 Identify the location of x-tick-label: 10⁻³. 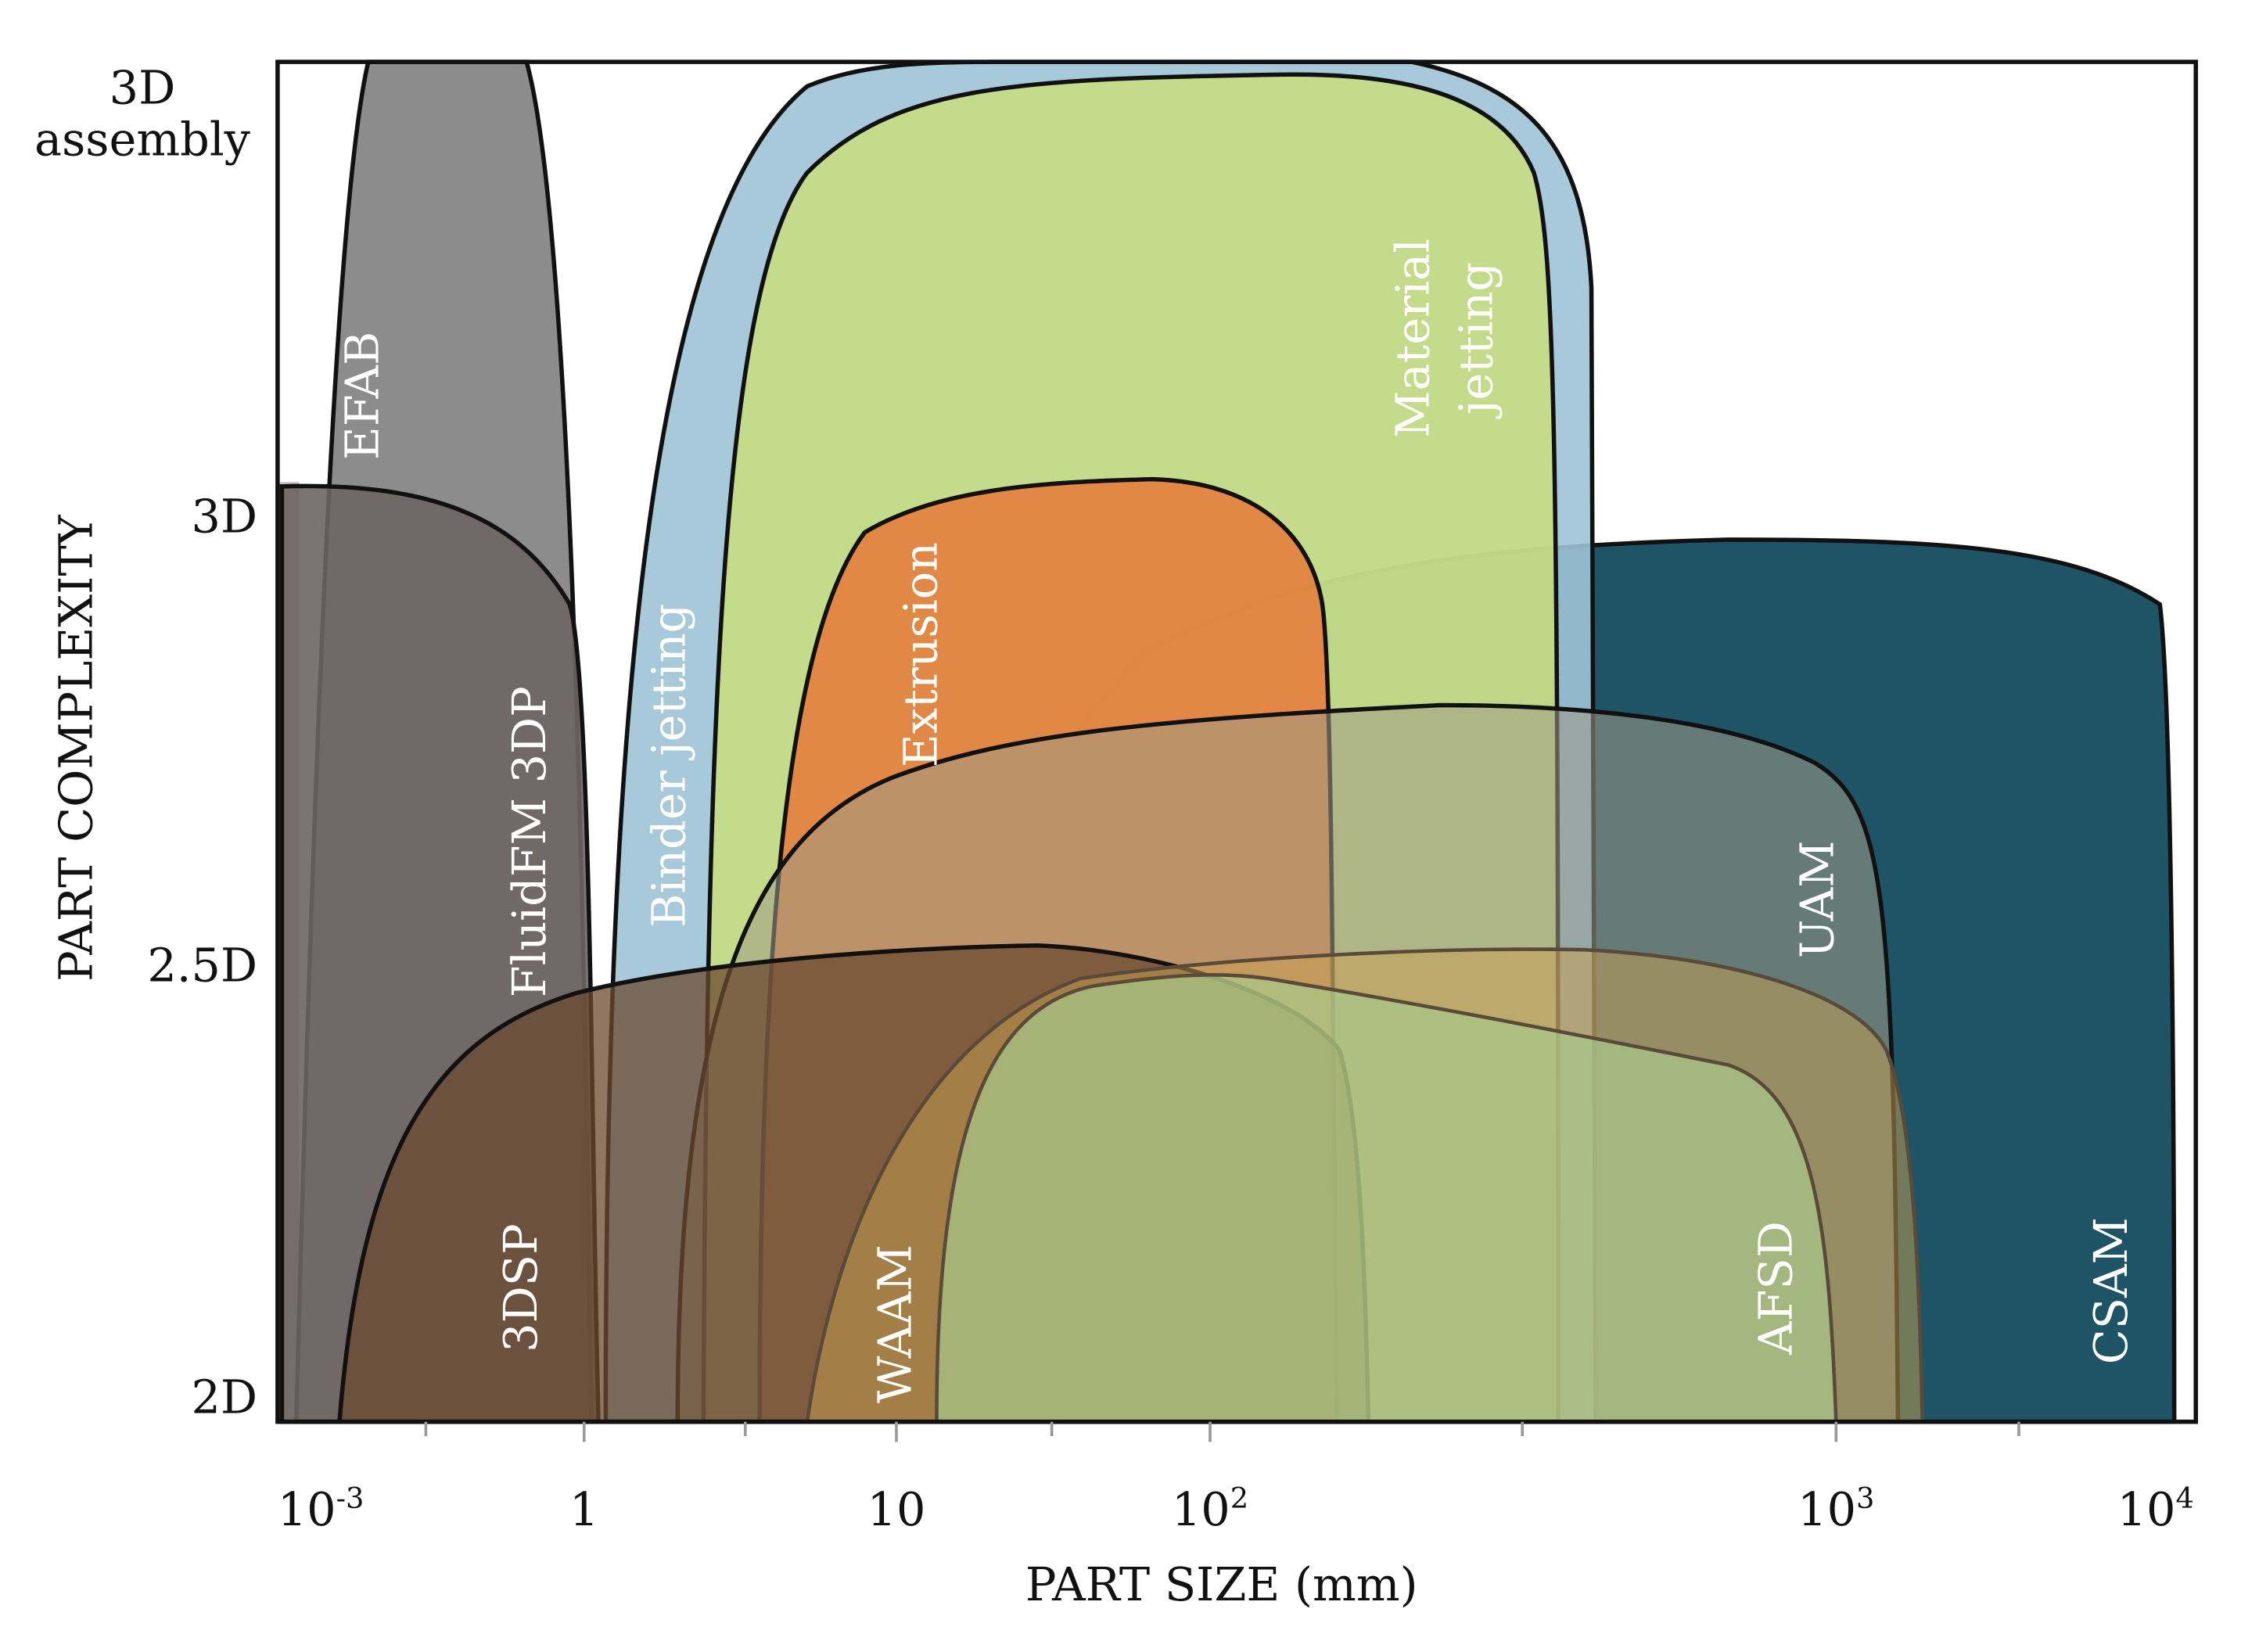
(321, 1508).